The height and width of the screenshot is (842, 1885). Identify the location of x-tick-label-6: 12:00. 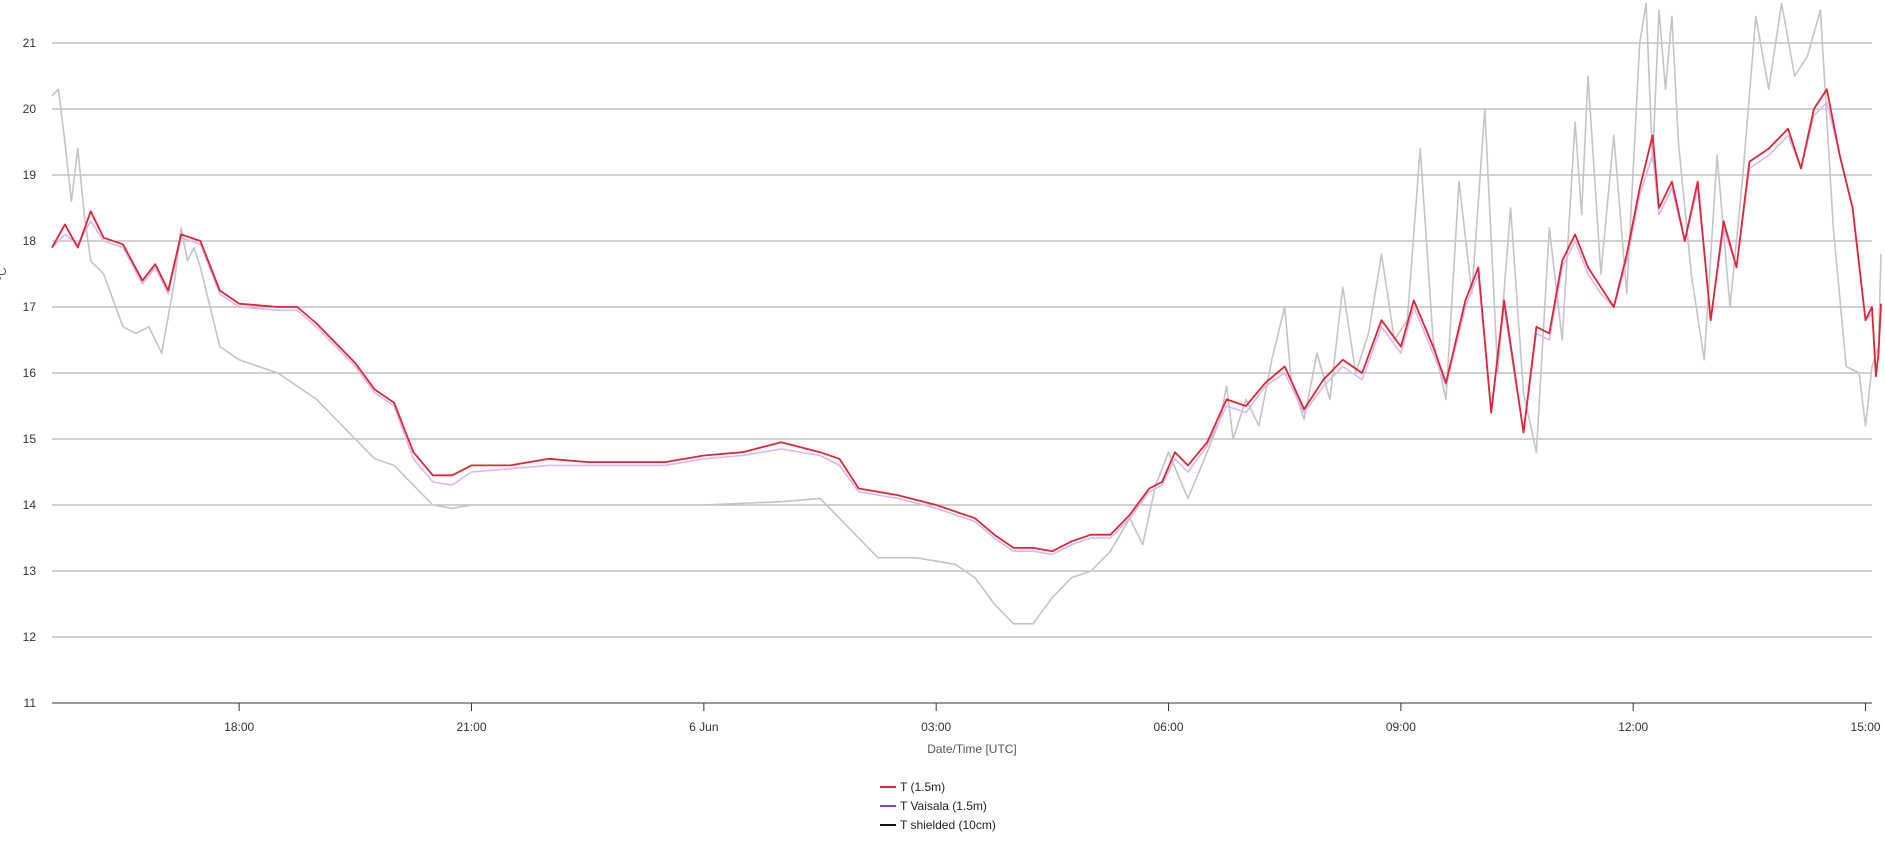
(1633, 727).